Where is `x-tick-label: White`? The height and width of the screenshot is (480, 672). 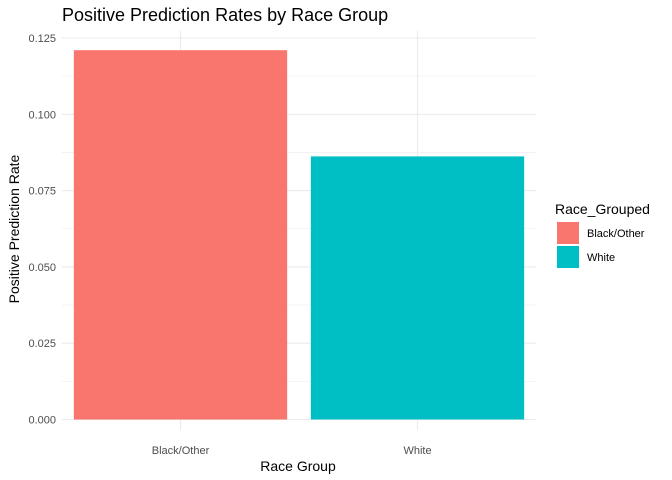 x-tick-label: White is located at coordinates (417, 451).